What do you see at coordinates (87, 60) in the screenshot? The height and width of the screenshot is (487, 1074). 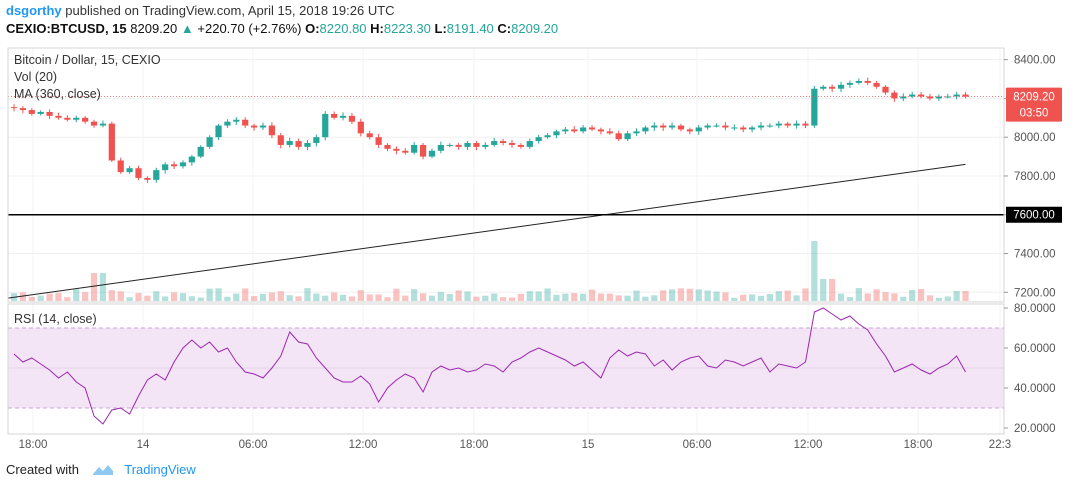 I see `chart-title: Bitcoin / Dollar, 15, CEXIO` at bounding box center [87, 60].